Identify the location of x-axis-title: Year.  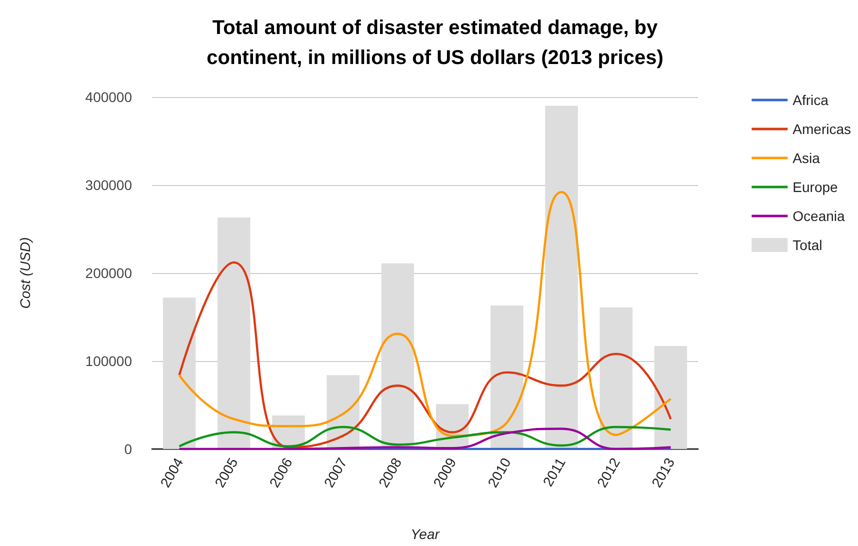
(425, 534).